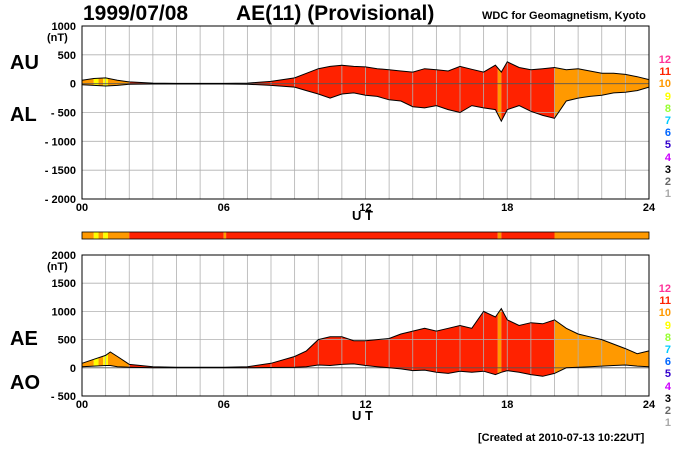  Describe the element at coordinates (67, 341) in the screenshot. I see `bottom-panel-y-tick-label: 500` at that location.